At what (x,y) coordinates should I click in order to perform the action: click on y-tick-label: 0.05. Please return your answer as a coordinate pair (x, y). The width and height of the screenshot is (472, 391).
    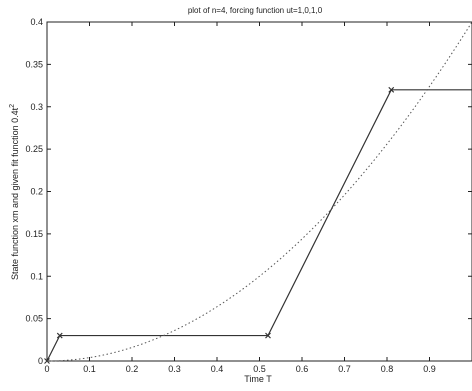
    Looking at the image, I should click on (34, 319).